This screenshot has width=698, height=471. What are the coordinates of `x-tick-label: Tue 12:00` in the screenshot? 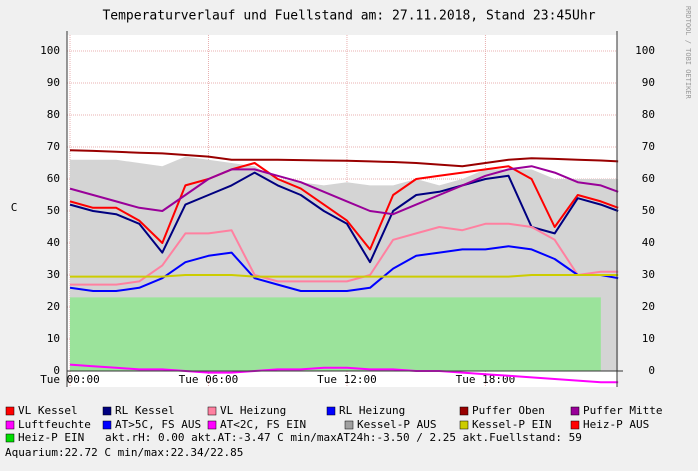 It's located at (347, 379).